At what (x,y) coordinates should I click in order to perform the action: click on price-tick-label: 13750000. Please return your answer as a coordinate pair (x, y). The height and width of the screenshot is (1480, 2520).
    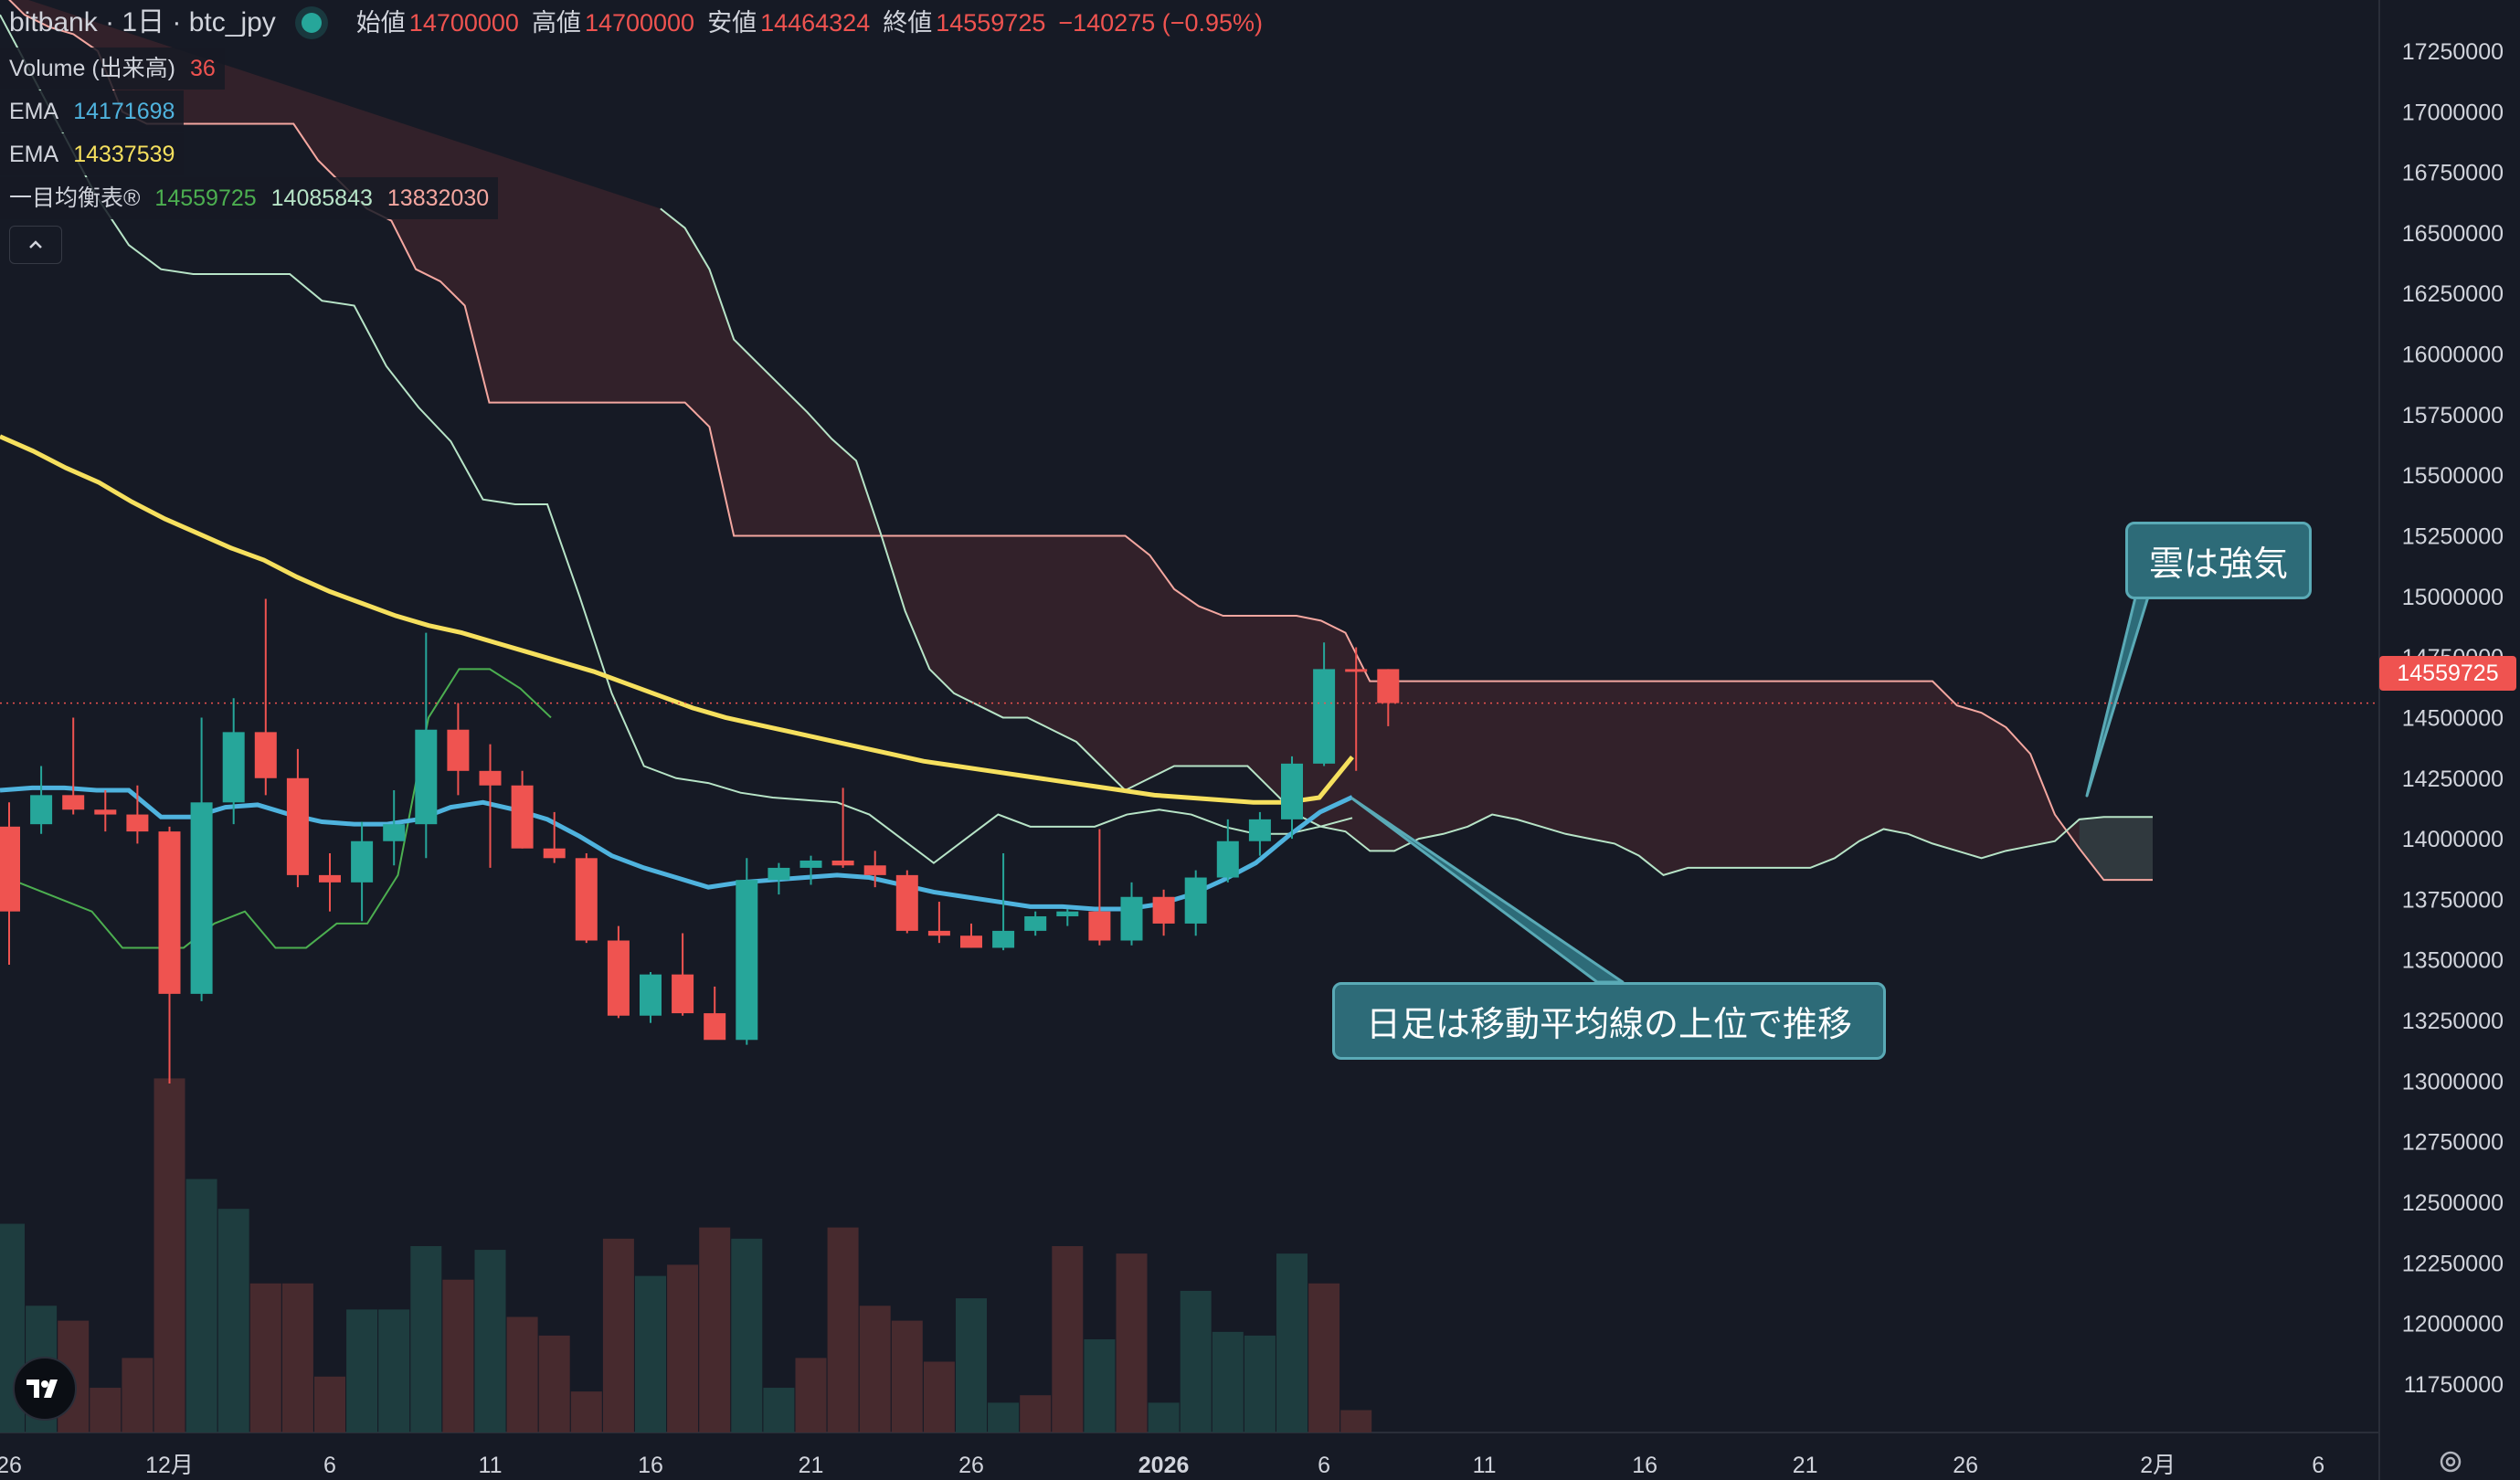
    Looking at the image, I should click on (2453, 900).